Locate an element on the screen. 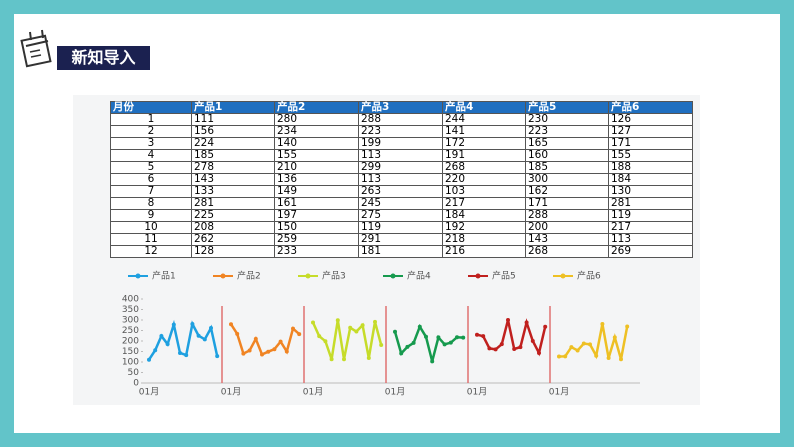 The height and width of the screenshot is (447, 794). legend-label: 产品3 is located at coordinates (334, 276).